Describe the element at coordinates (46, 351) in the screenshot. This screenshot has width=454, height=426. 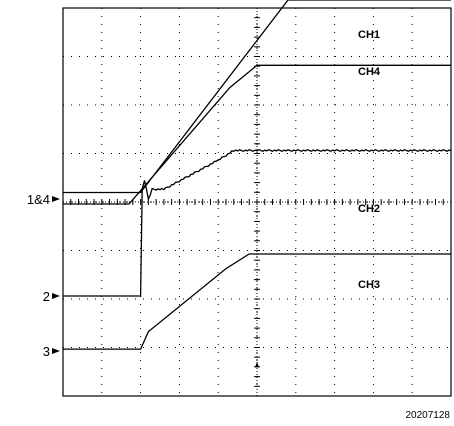
I see `ref-marker-label: 3` at that location.